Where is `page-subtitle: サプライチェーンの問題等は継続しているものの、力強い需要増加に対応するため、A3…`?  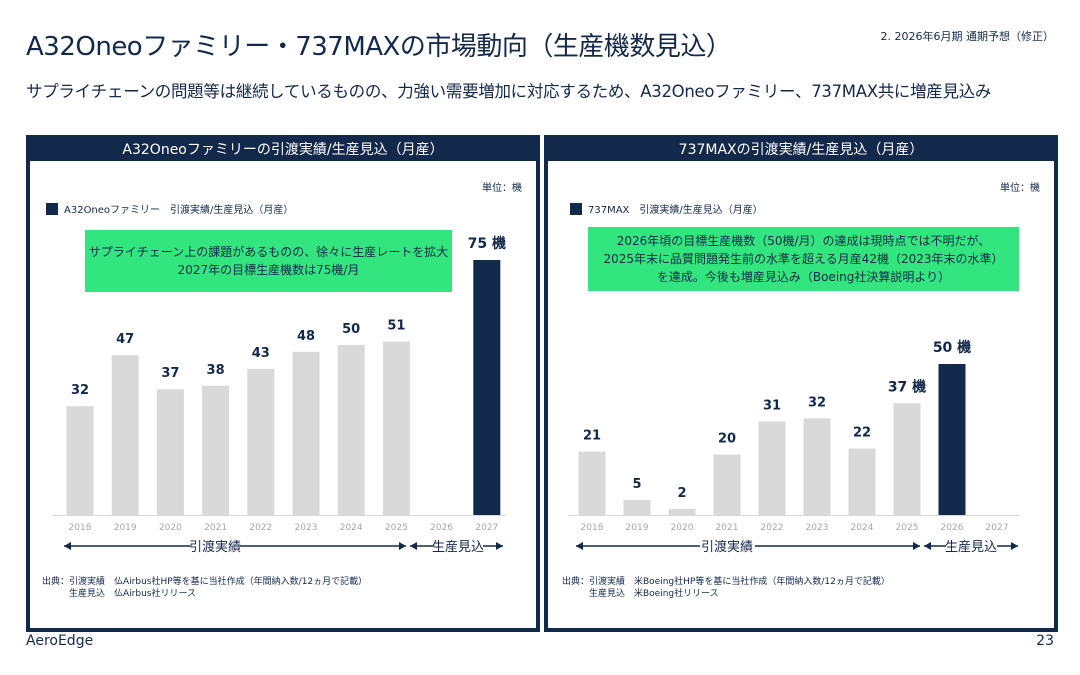
page-subtitle: サプライチェーンの問題等は継続しているものの、力強い需要増加に対応するため、A3… is located at coordinates (509, 91).